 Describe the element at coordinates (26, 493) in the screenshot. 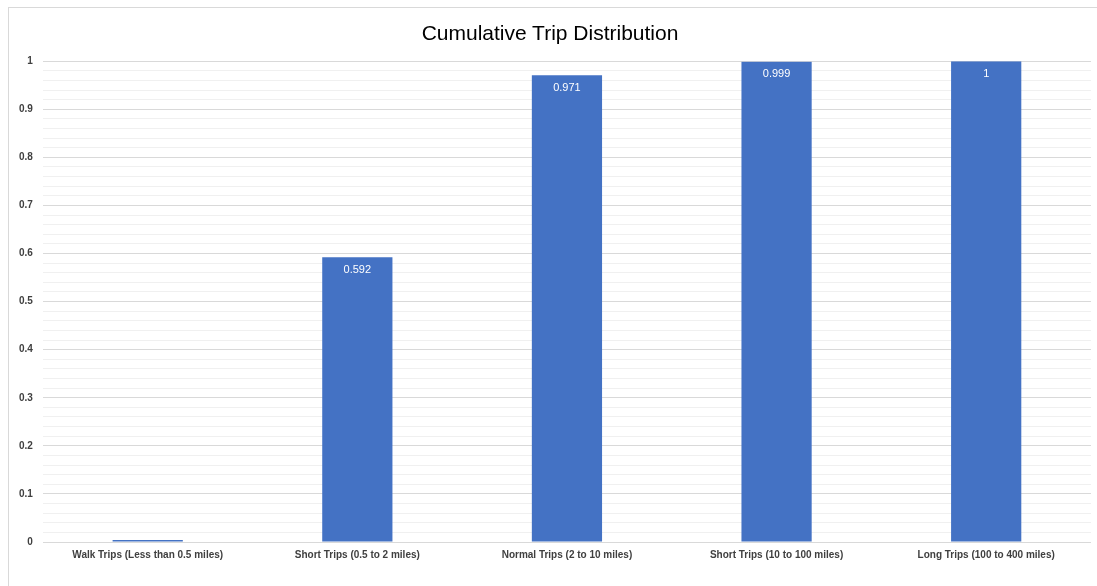

I see `y-tick-label: 0.1` at that location.